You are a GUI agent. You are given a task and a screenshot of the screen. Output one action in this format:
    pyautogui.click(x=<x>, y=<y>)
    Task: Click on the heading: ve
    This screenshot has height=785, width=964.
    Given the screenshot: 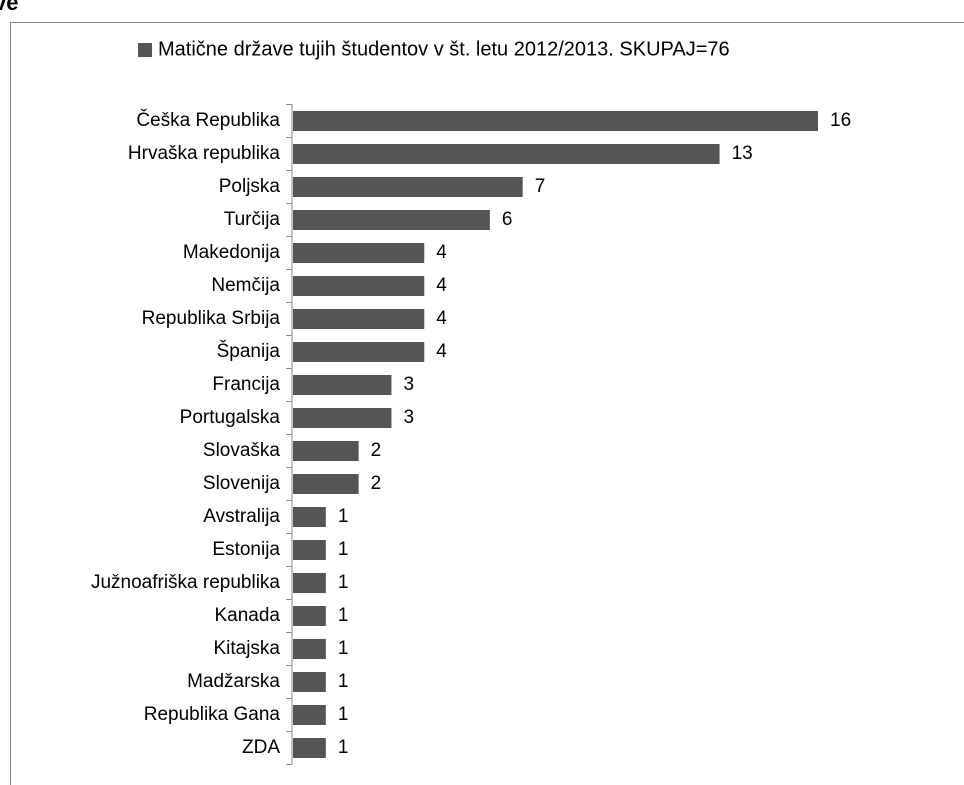 What is the action you would take?
    pyautogui.click(x=9, y=7)
    